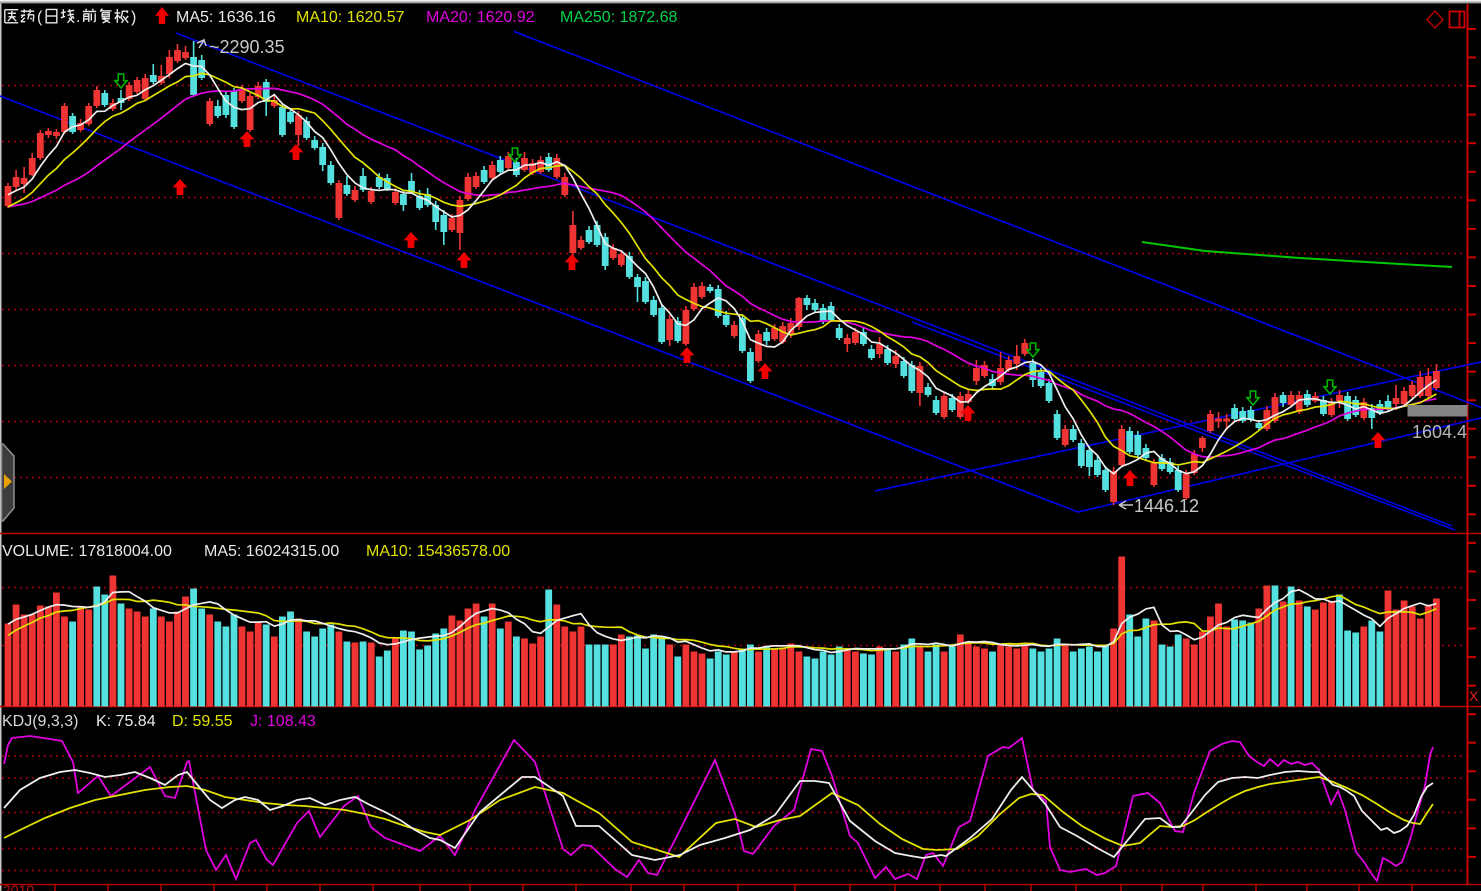 The image size is (1481, 891). What do you see at coordinates (1439, 432) in the screenshot?
I see `svg-text: 1604.4` at bounding box center [1439, 432].